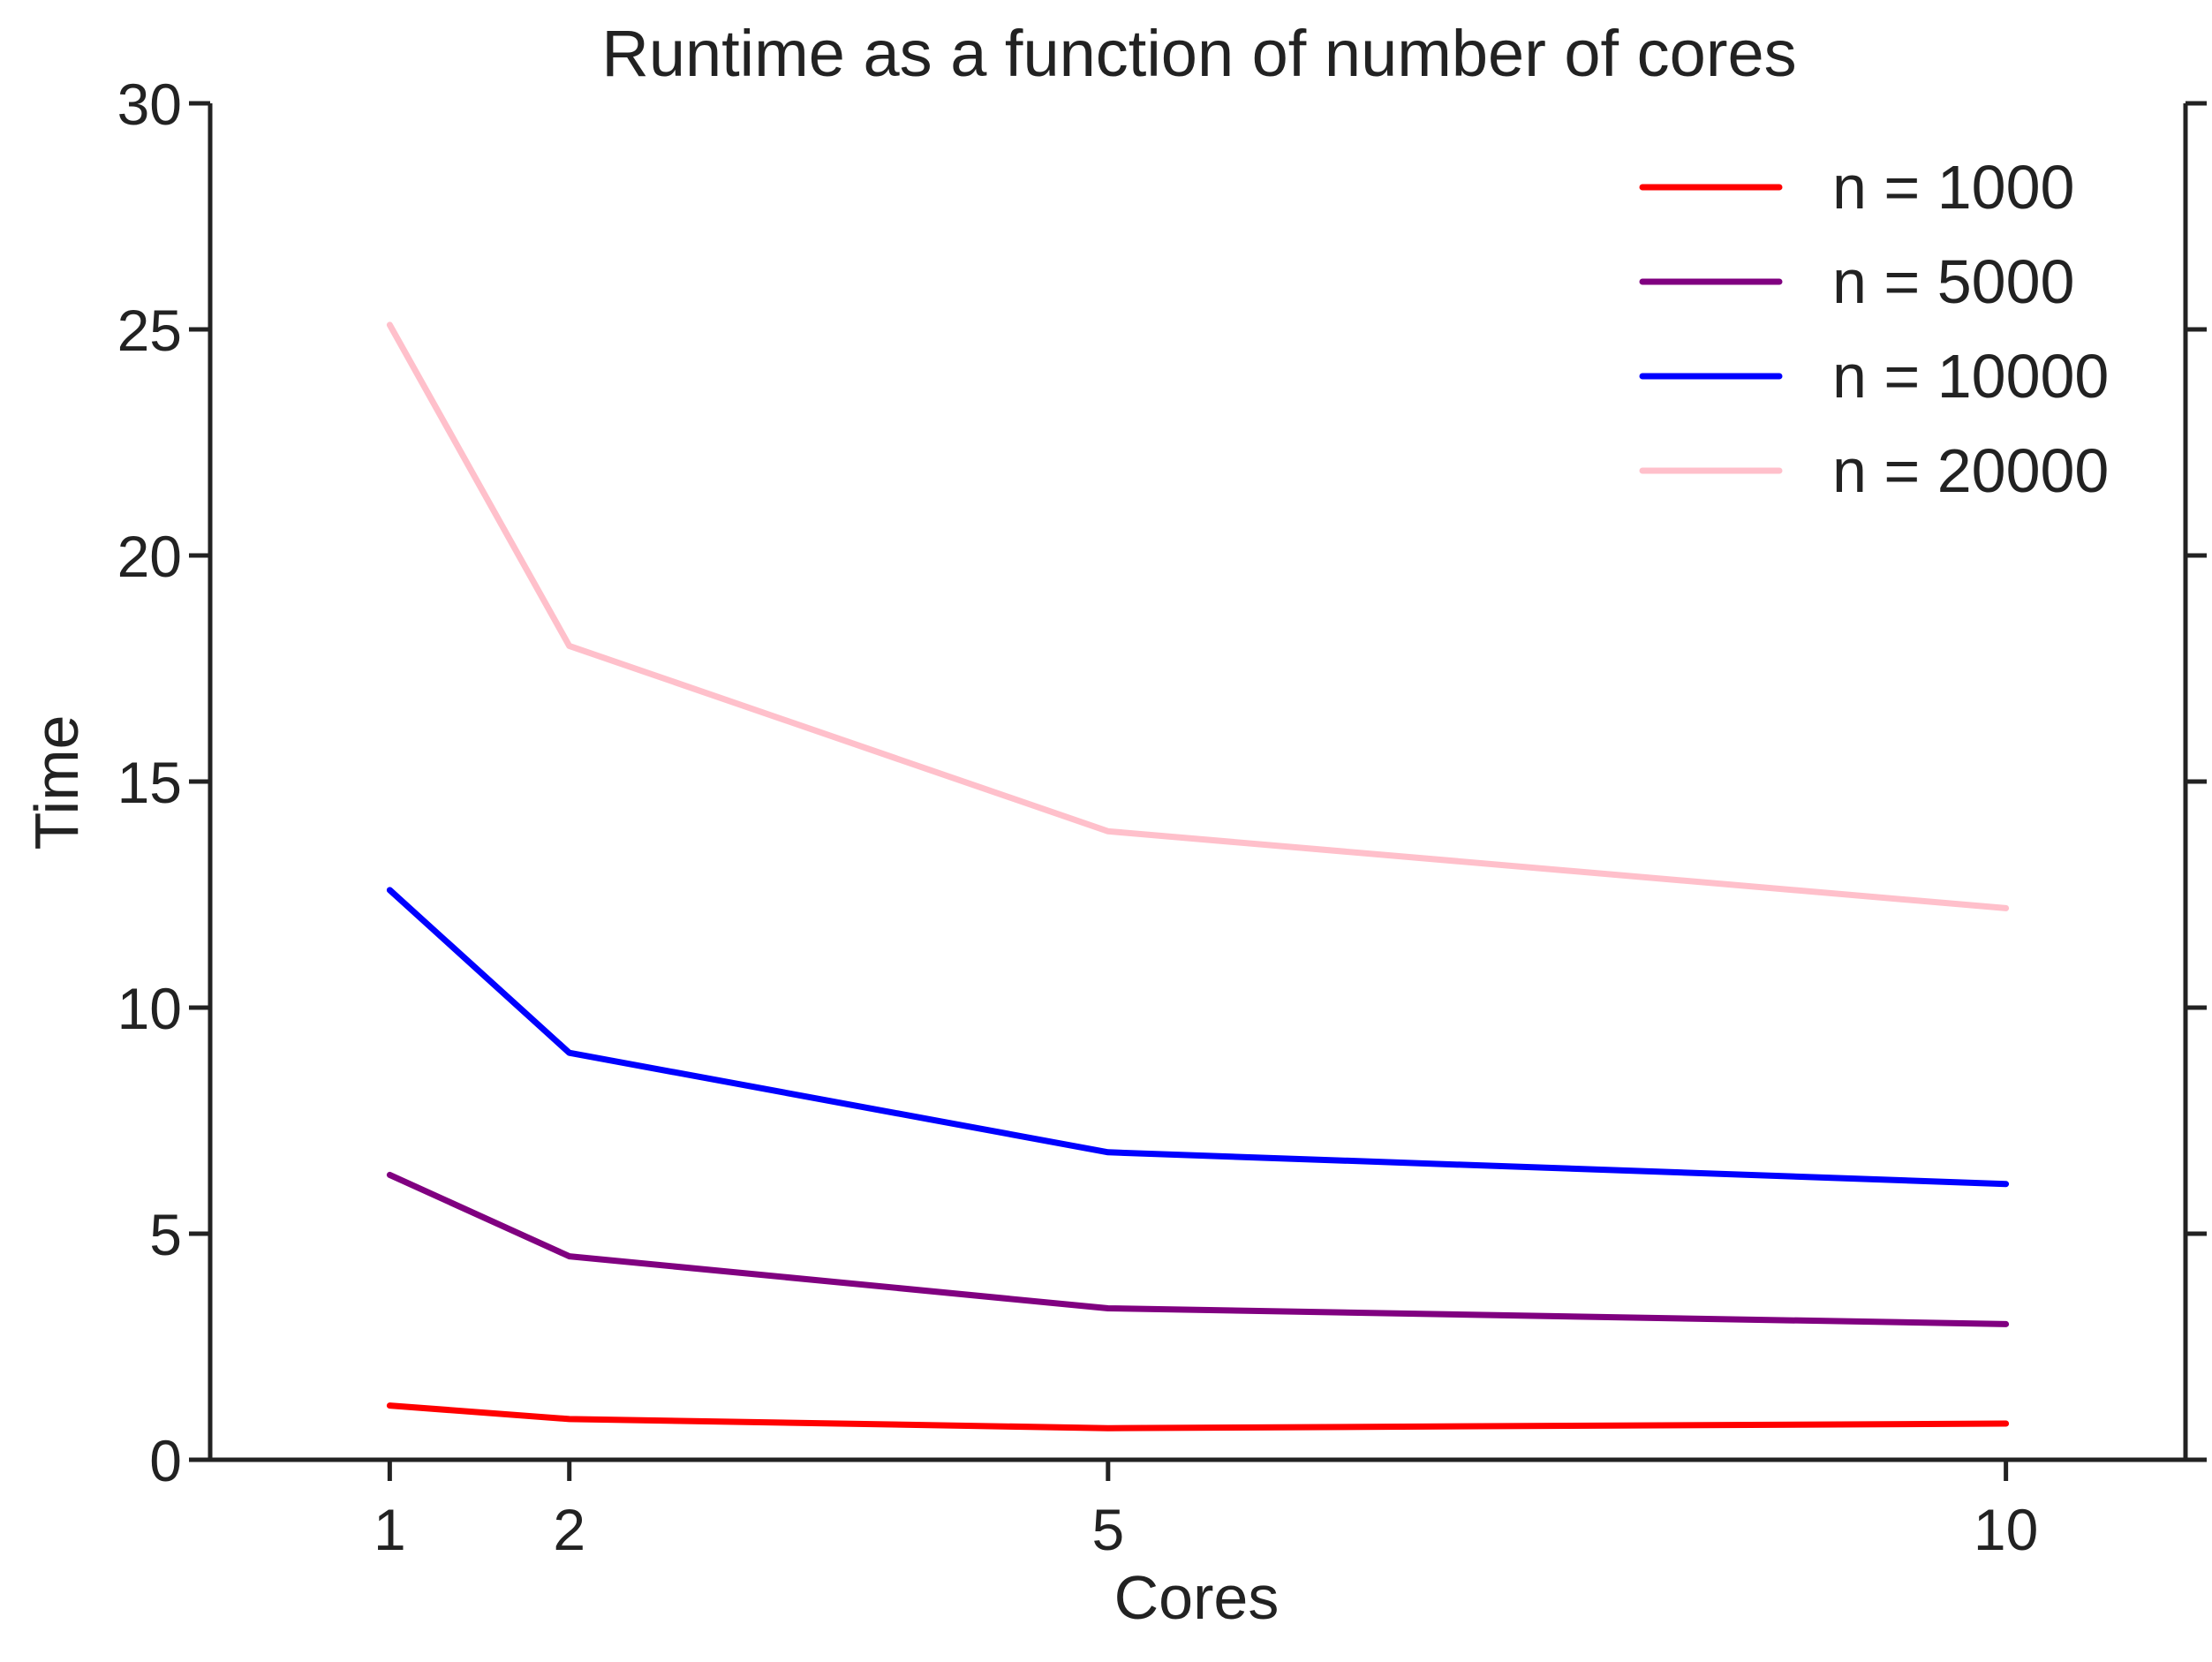 The height and width of the screenshot is (1662, 2212). Describe the element at coordinates (1197, 1597) in the screenshot. I see `x-axis-label: Cores` at that location.